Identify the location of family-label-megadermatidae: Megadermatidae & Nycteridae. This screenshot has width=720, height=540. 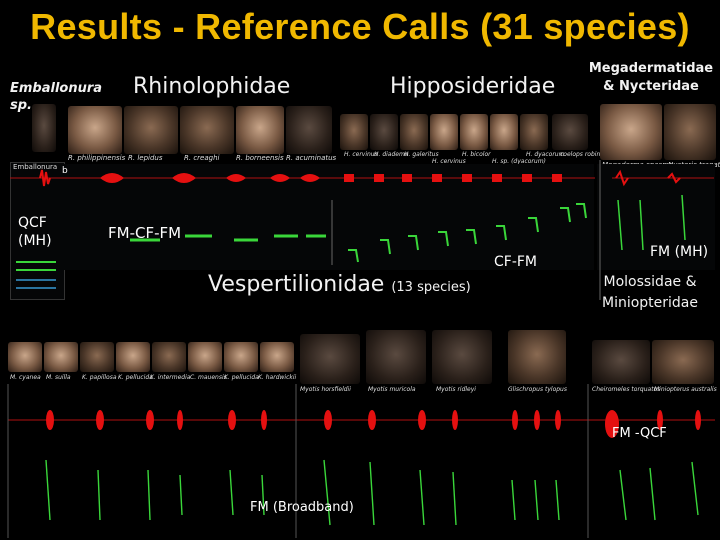
(651, 77).